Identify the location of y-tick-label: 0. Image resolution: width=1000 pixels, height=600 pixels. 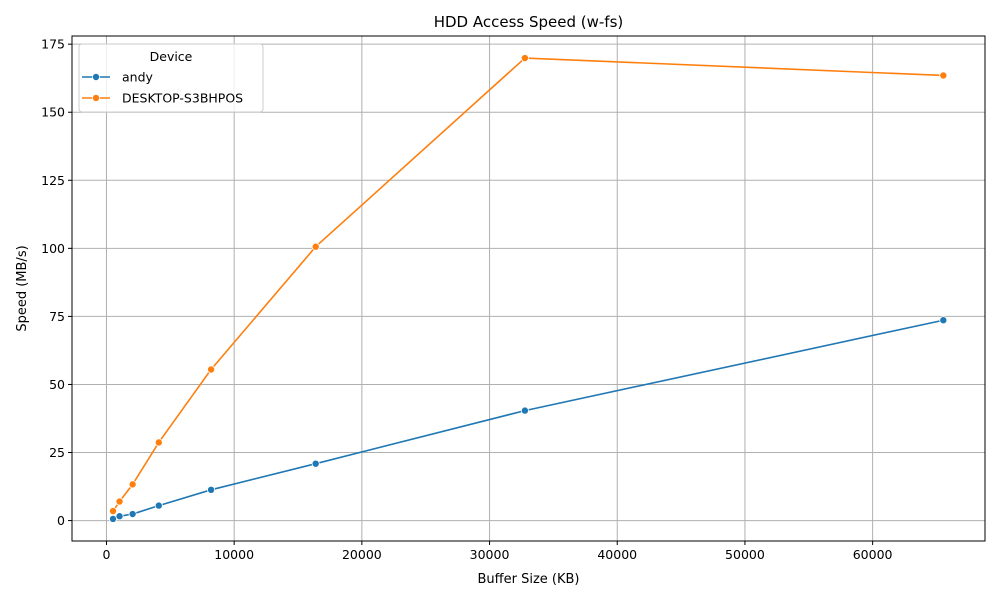
(61, 520).